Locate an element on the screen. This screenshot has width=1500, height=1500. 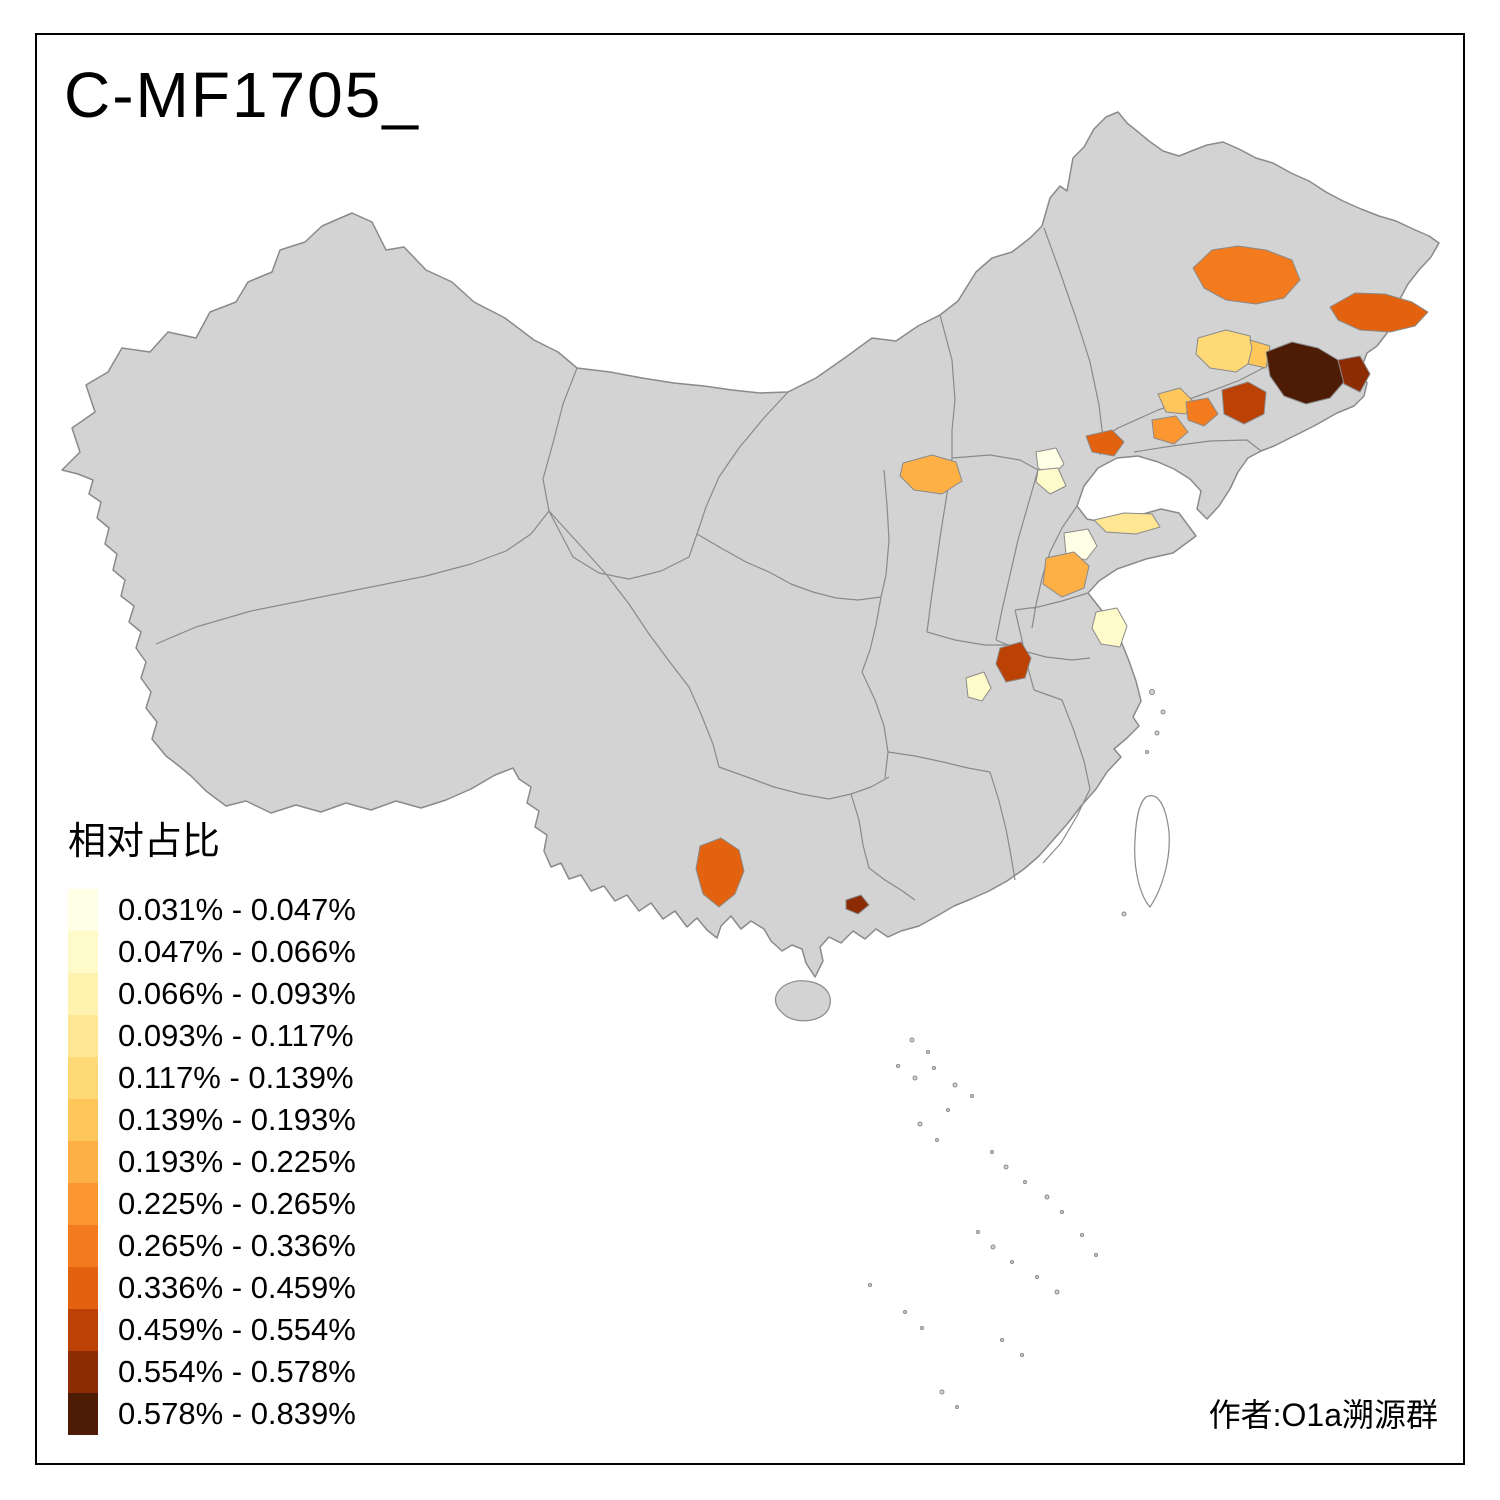
legend-row: 0.459% - 0.554% is located at coordinates (212, 1330).